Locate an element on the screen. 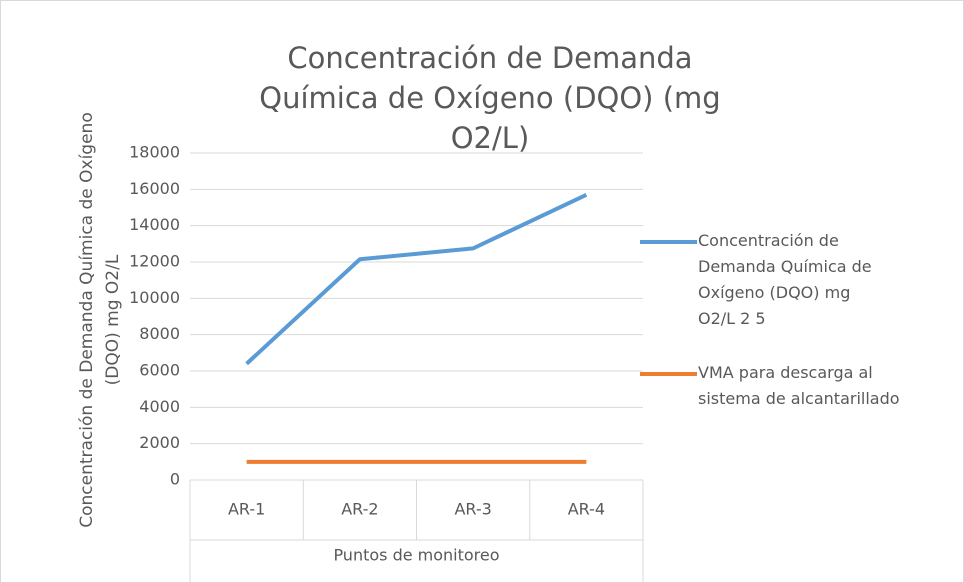 The image size is (964, 582). y-tick-label: 14000 is located at coordinates (154, 224).